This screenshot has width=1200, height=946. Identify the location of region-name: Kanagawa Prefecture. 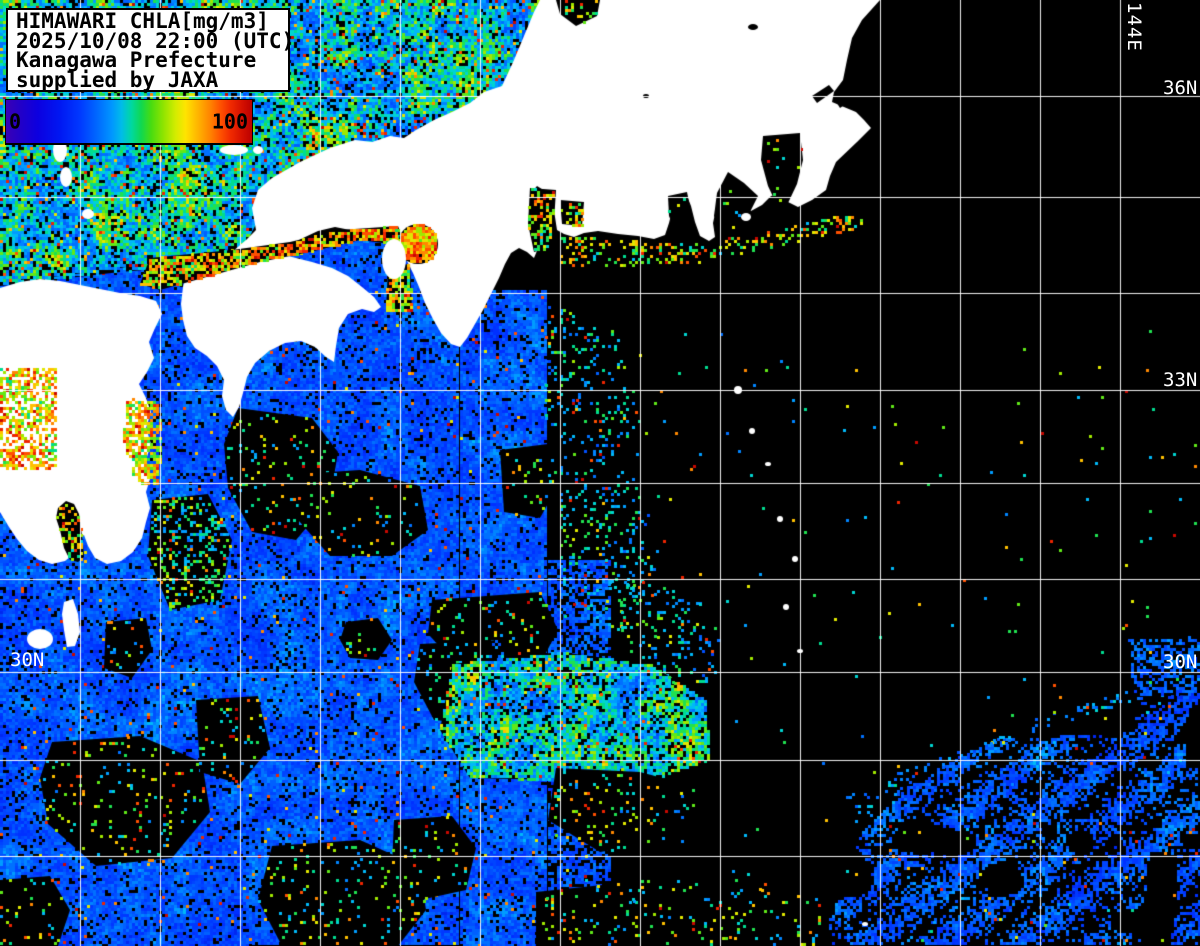
(136, 60).